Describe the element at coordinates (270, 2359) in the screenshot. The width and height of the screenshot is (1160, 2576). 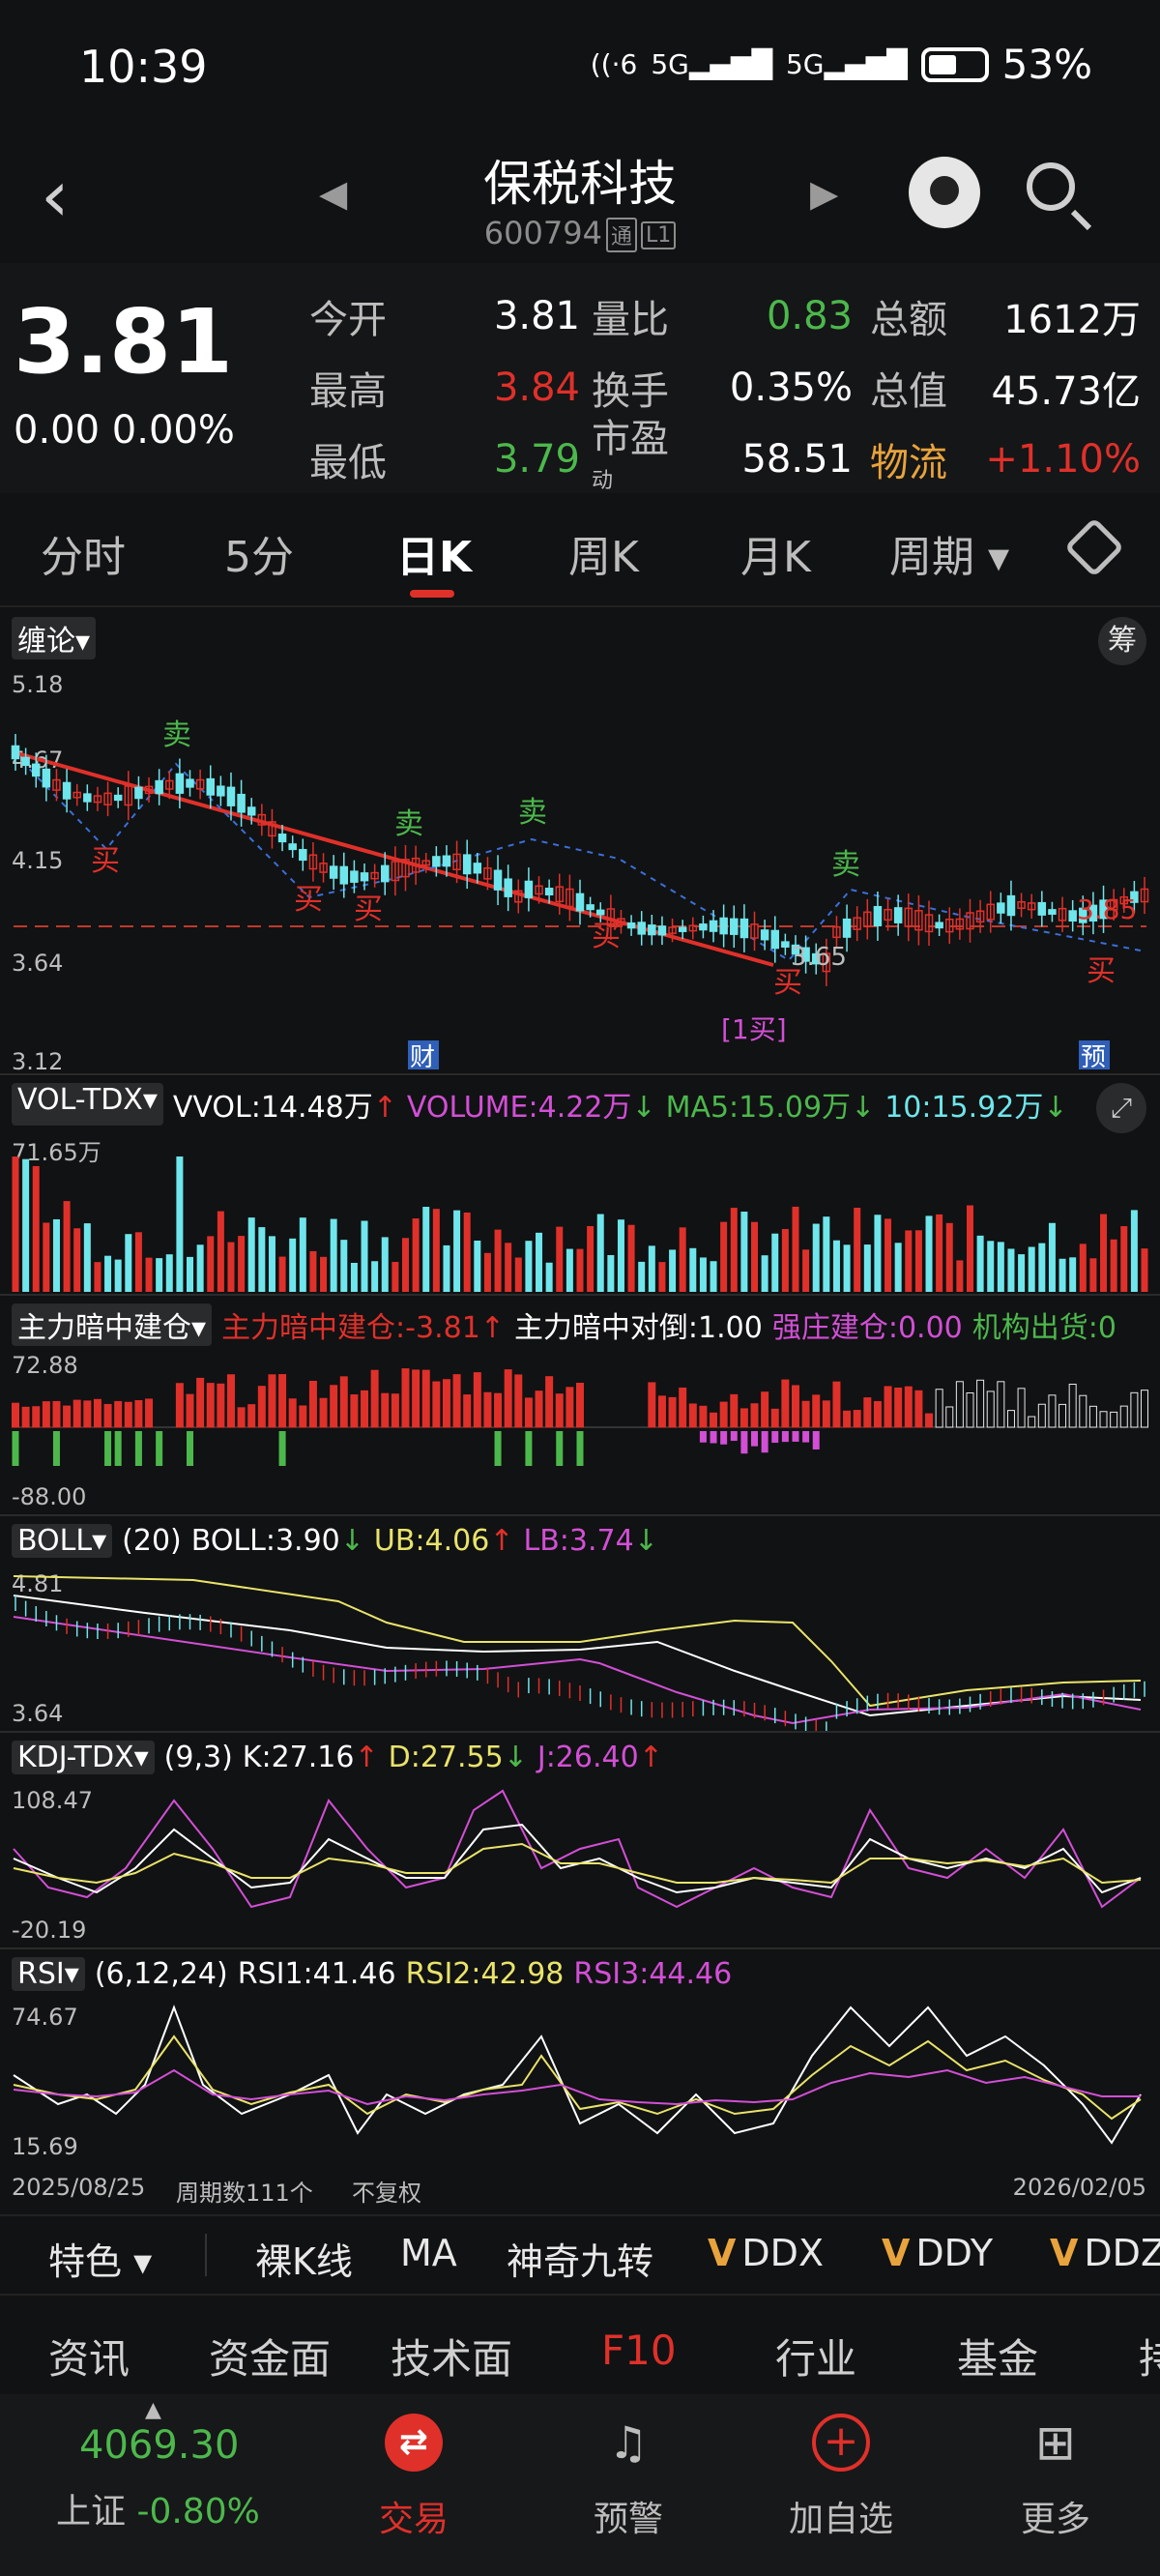
I see `tab-capital: 资金面` at that location.